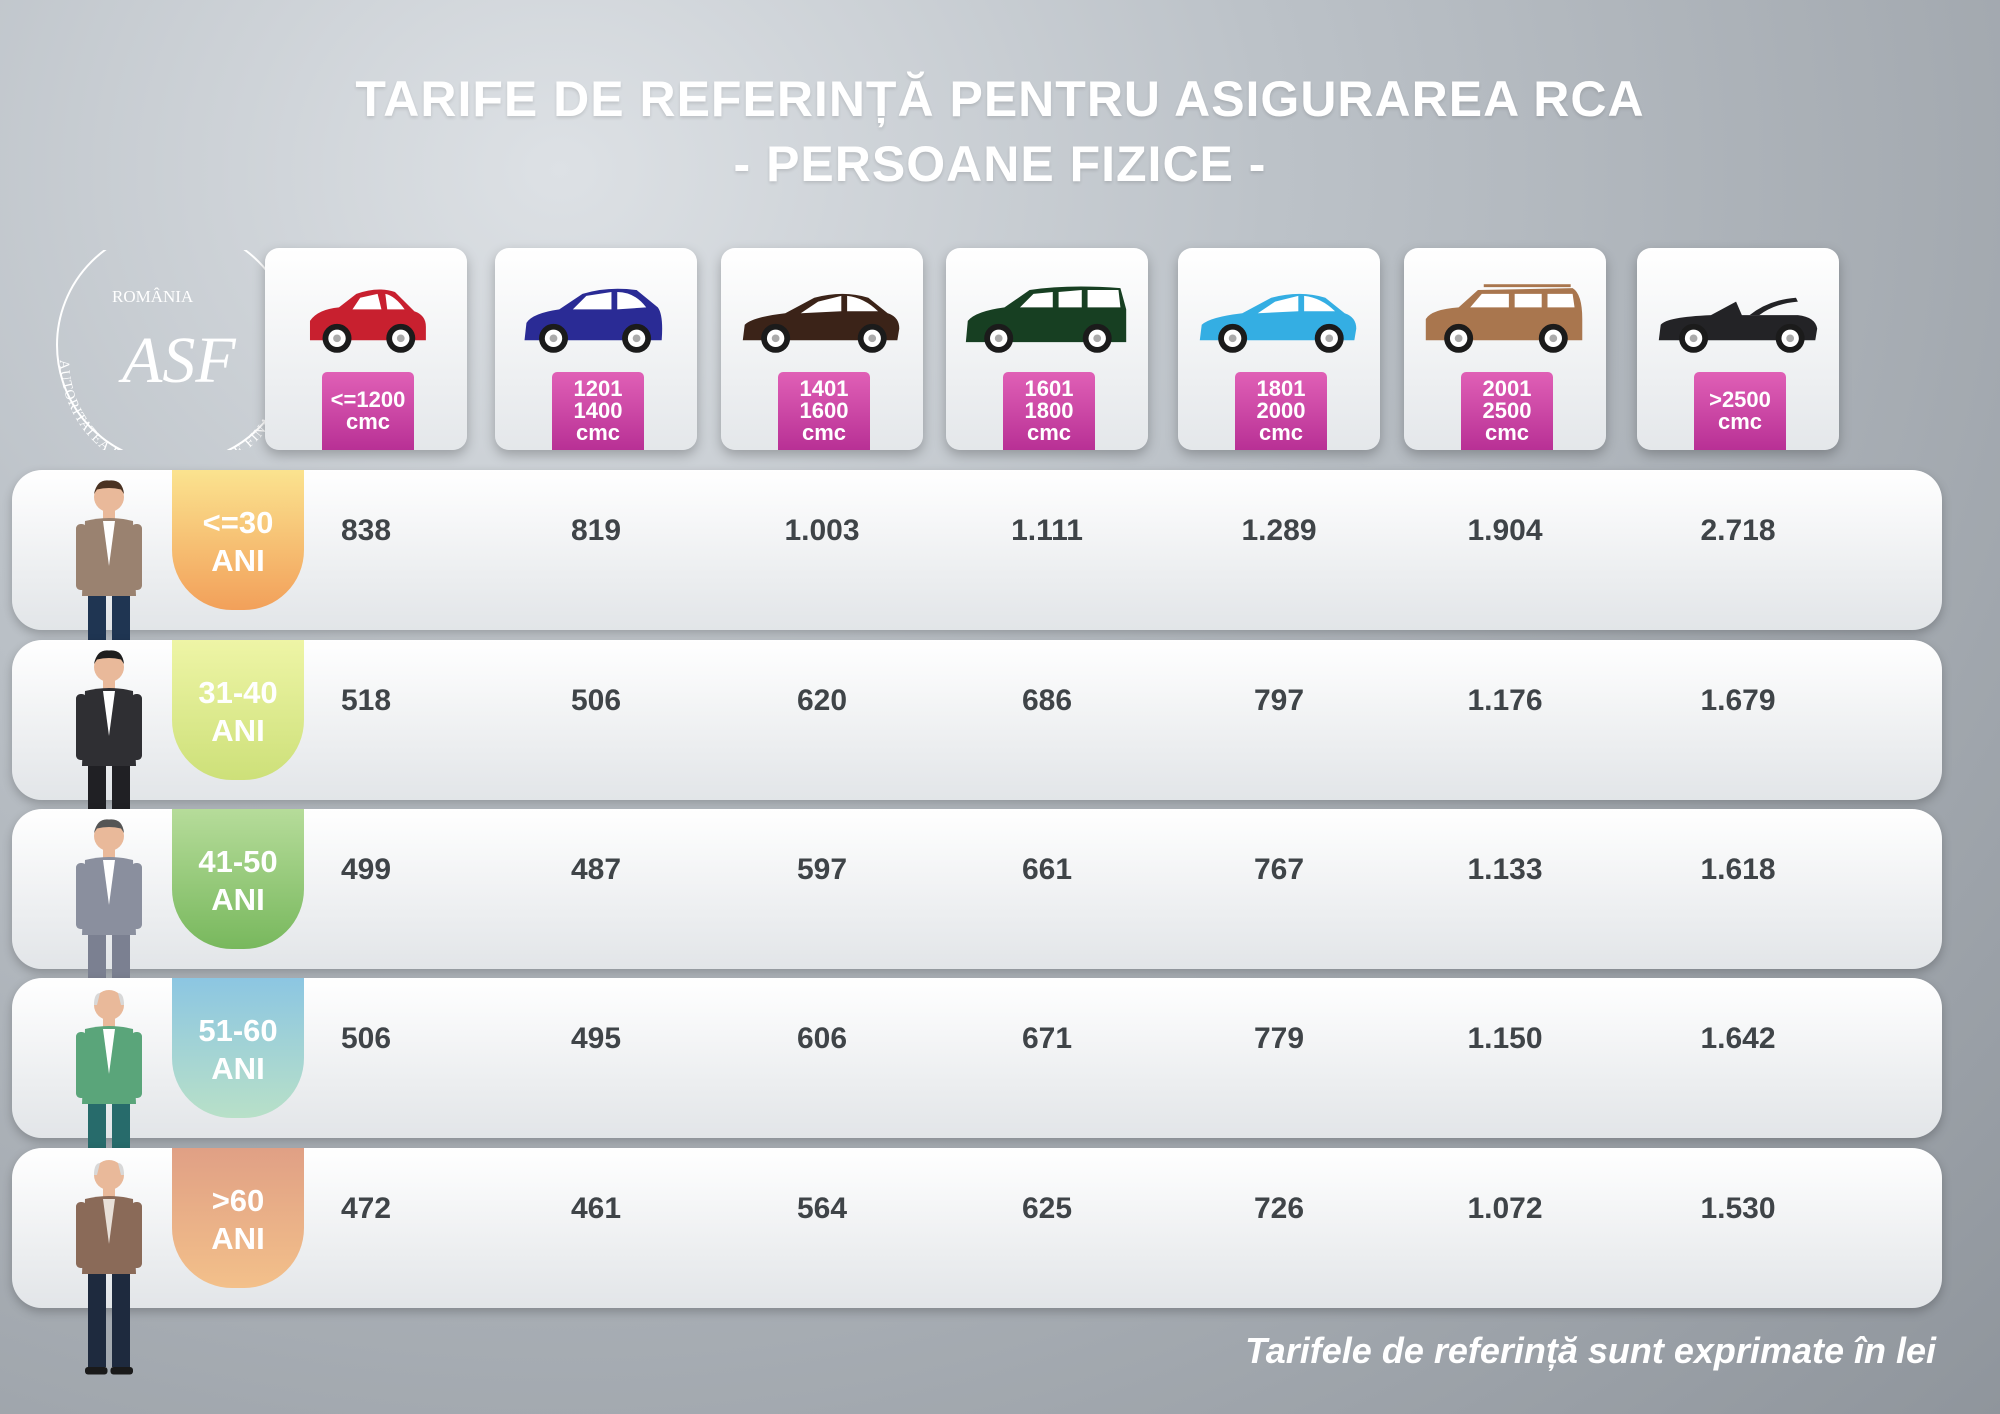 The height and width of the screenshot is (1414, 2000). I want to click on tariff-value: 819, so click(596, 530).